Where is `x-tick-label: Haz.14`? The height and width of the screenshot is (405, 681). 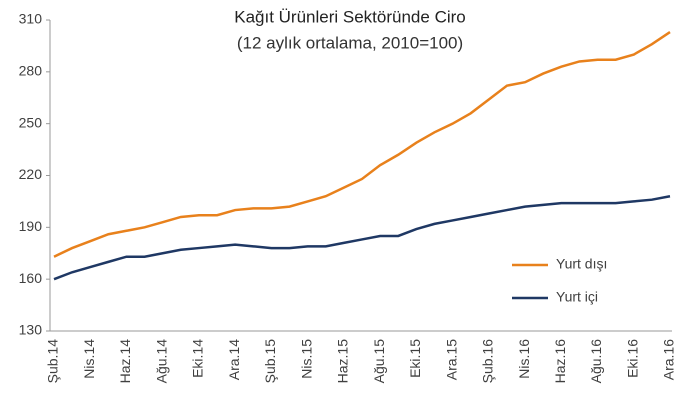 x-tick-label: Haz.14 is located at coordinates (125, 361).